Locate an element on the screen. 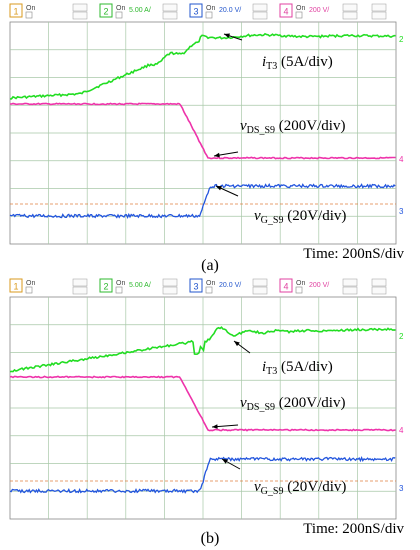 This screenshot has height=550, width=420. channel-1-indicator: 1 On is located at coordinates (48, 286).